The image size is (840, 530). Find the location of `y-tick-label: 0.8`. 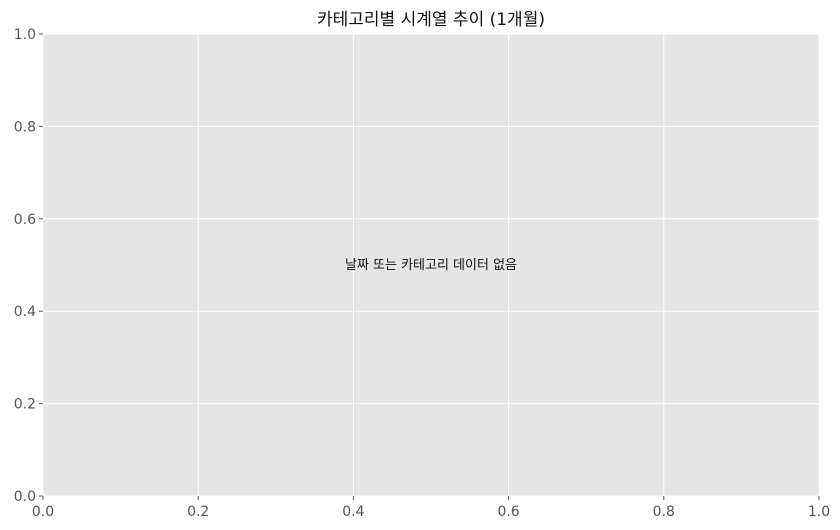

y-tick-label: 0.8 is located at coordinates (25, 127).